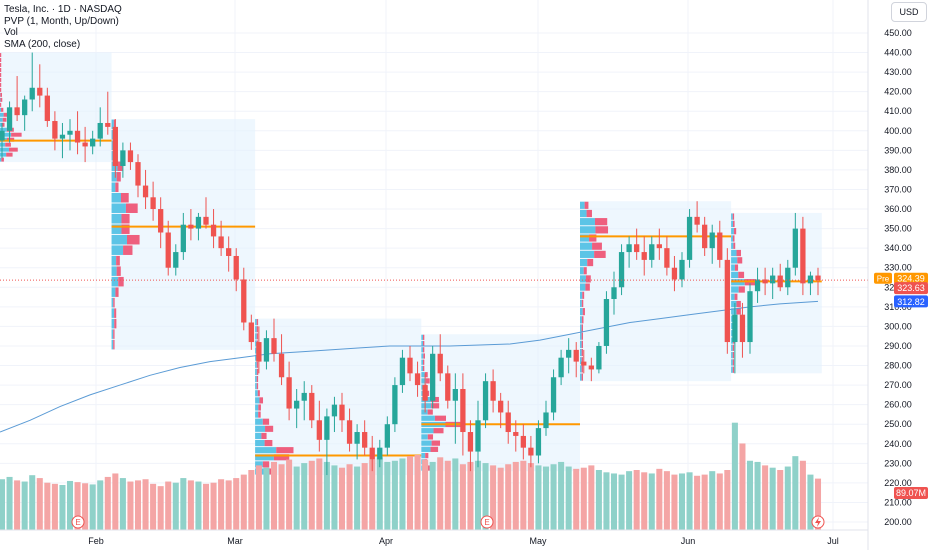 The image size is (932, 550). What do you see at coordinates (909, 12) in the screenshot?
I see `currency-button: USD` at bounding box center [909, 12].